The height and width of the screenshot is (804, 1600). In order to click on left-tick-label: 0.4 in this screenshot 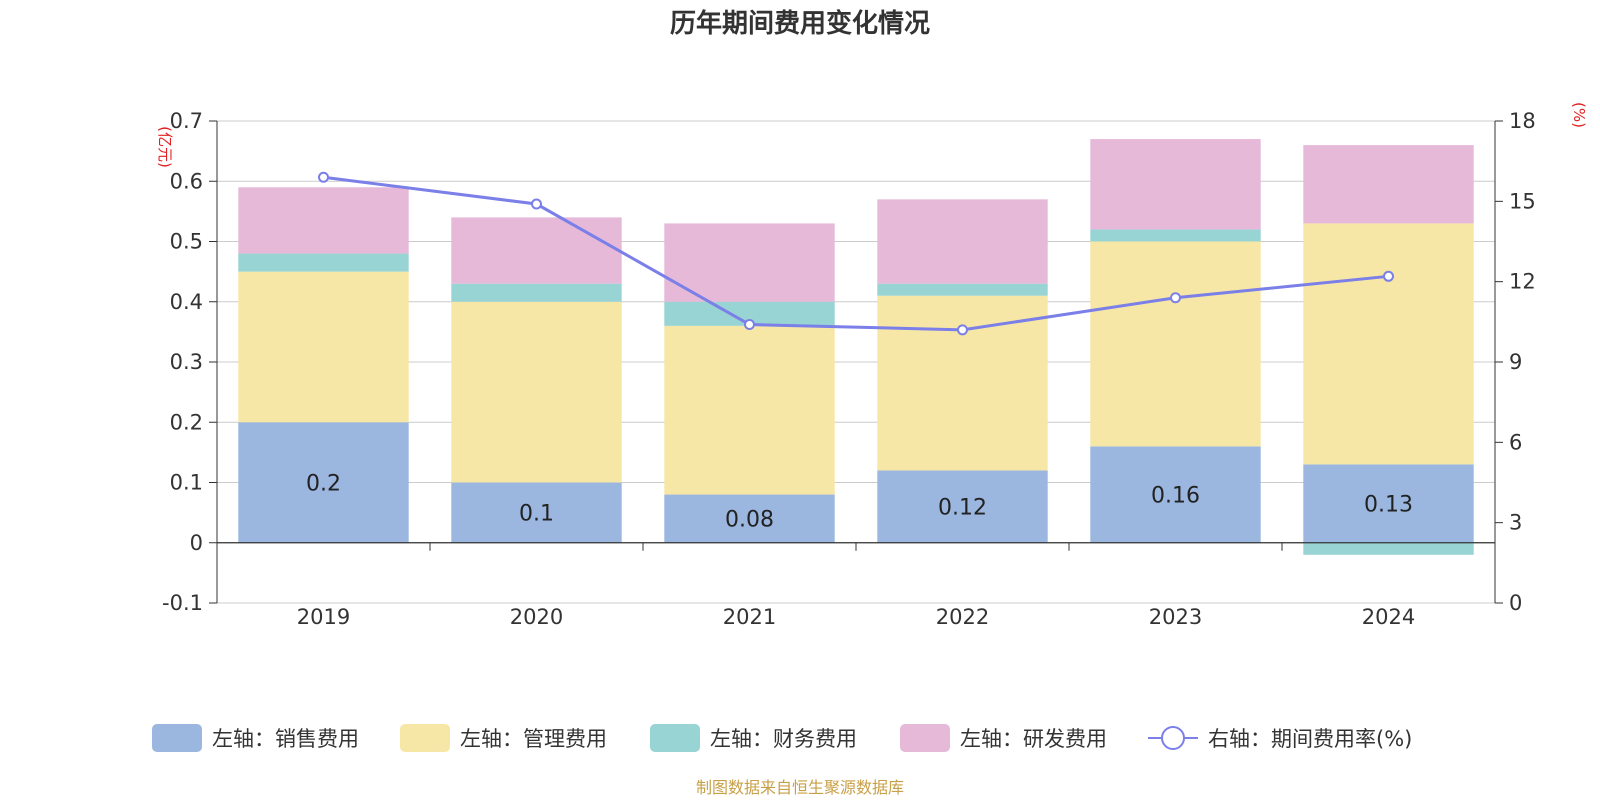, I will do `click(186, 302)`.